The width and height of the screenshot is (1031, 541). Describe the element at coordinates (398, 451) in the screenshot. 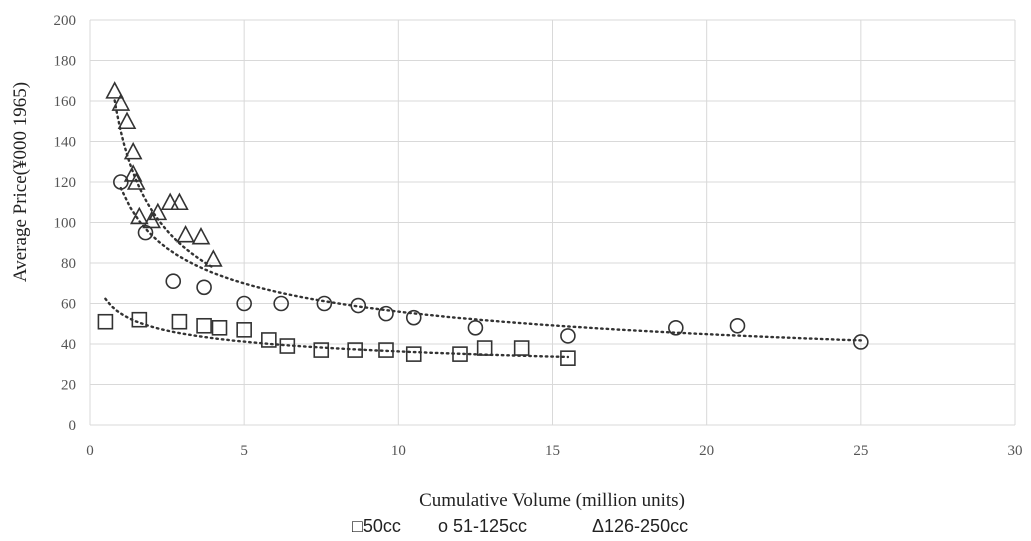

I see `x-tick-label: 10` at that location.